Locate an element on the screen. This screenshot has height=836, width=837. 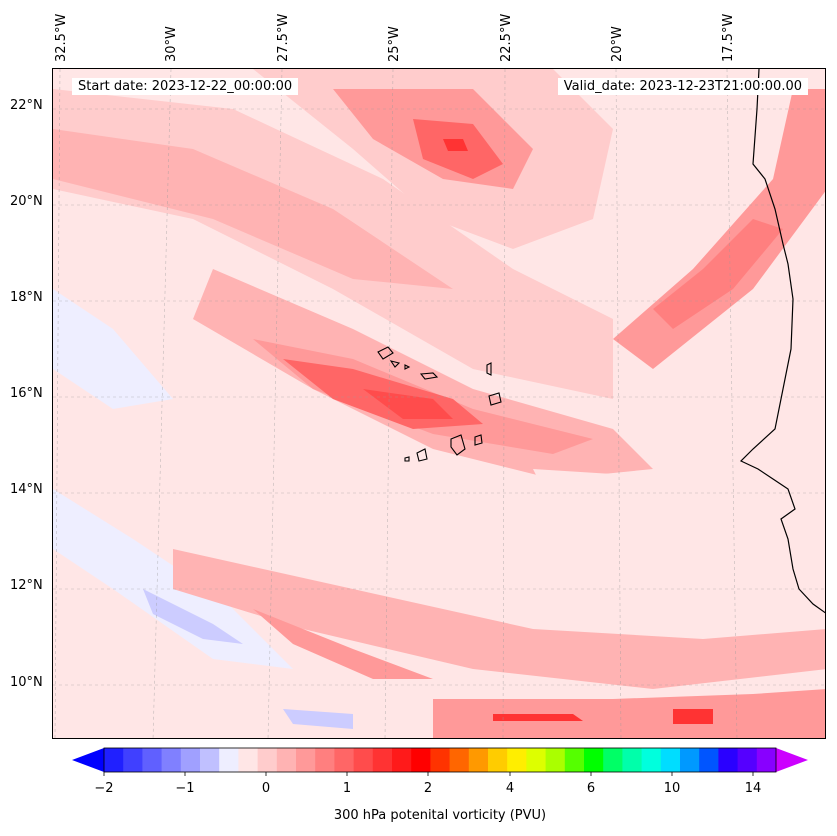
colorbar-tick-label: 1 is located at coordinates (347, 788).